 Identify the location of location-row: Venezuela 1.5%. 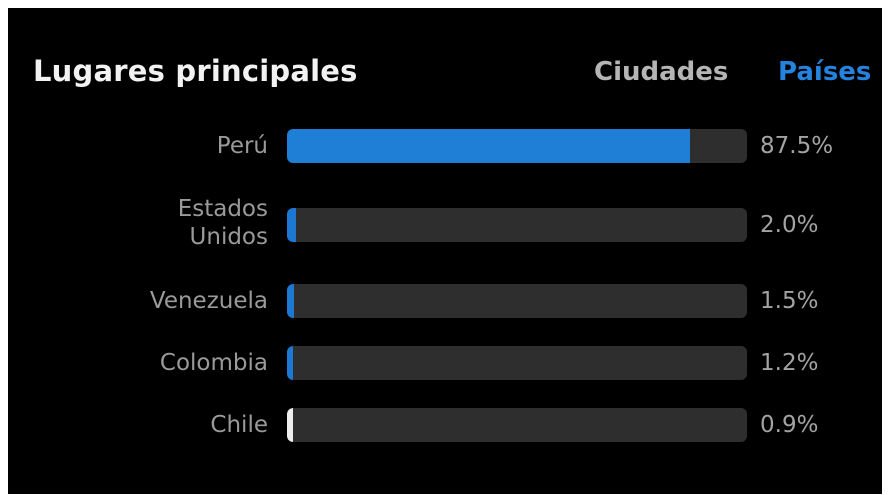
(445, 318).